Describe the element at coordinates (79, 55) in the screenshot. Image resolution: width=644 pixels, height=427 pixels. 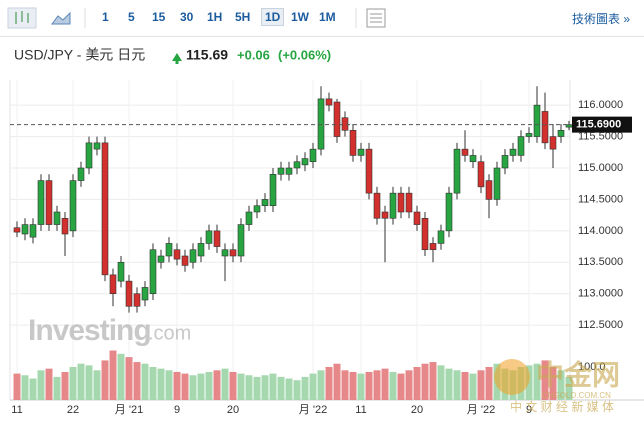
I see `instrument-title: USD/JPY - 美元 日元` at that location.